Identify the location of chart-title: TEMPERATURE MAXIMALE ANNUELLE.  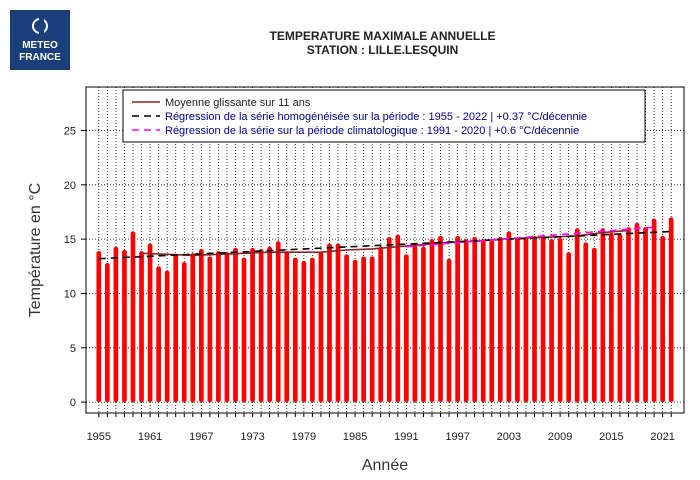
(382, 36).